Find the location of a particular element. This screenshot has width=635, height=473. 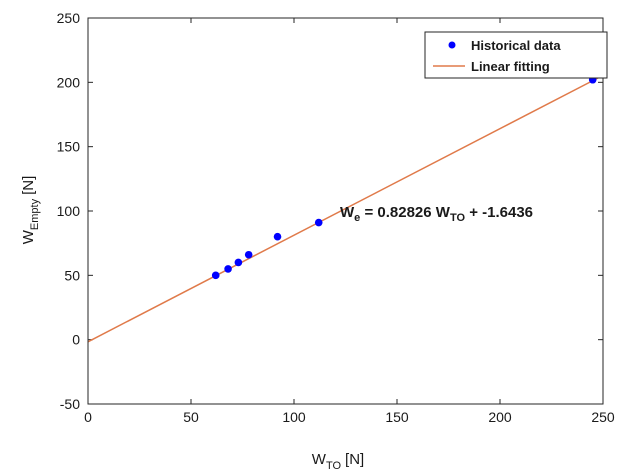

y-tick-label: 200 is located at coordinates (69, 82).